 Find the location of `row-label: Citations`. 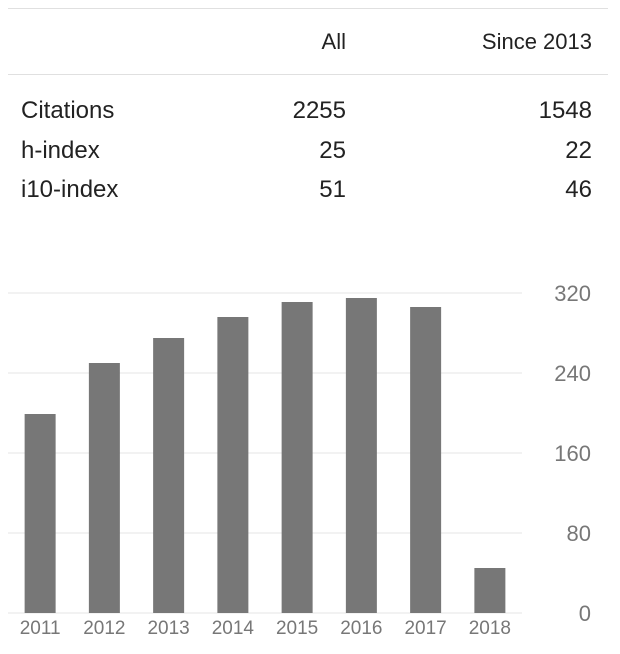

row-label: Citations is located at coordinates (68, 110).